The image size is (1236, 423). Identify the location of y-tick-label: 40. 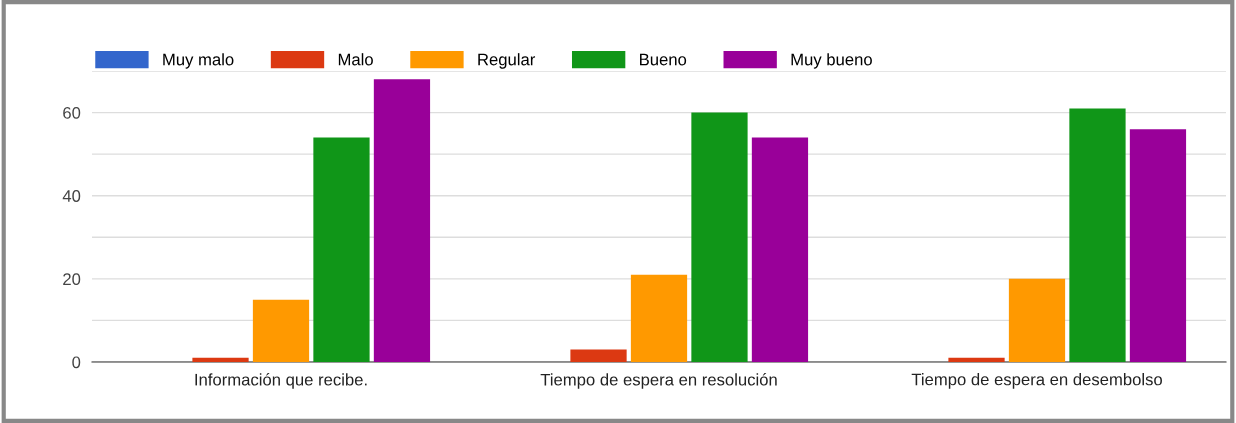
(71, 196).